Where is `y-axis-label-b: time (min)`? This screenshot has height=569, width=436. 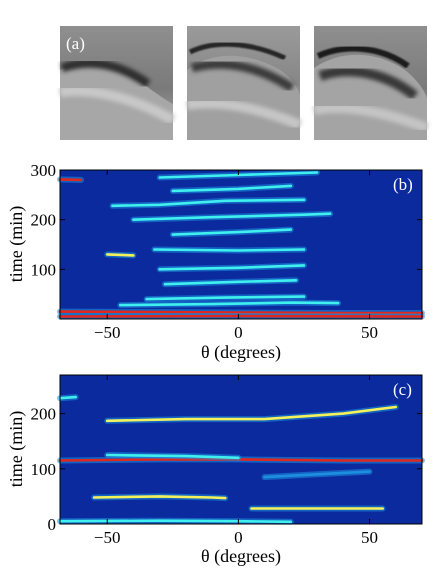 y-axis-label-b: time (min) is located at coordinates (16, 244).